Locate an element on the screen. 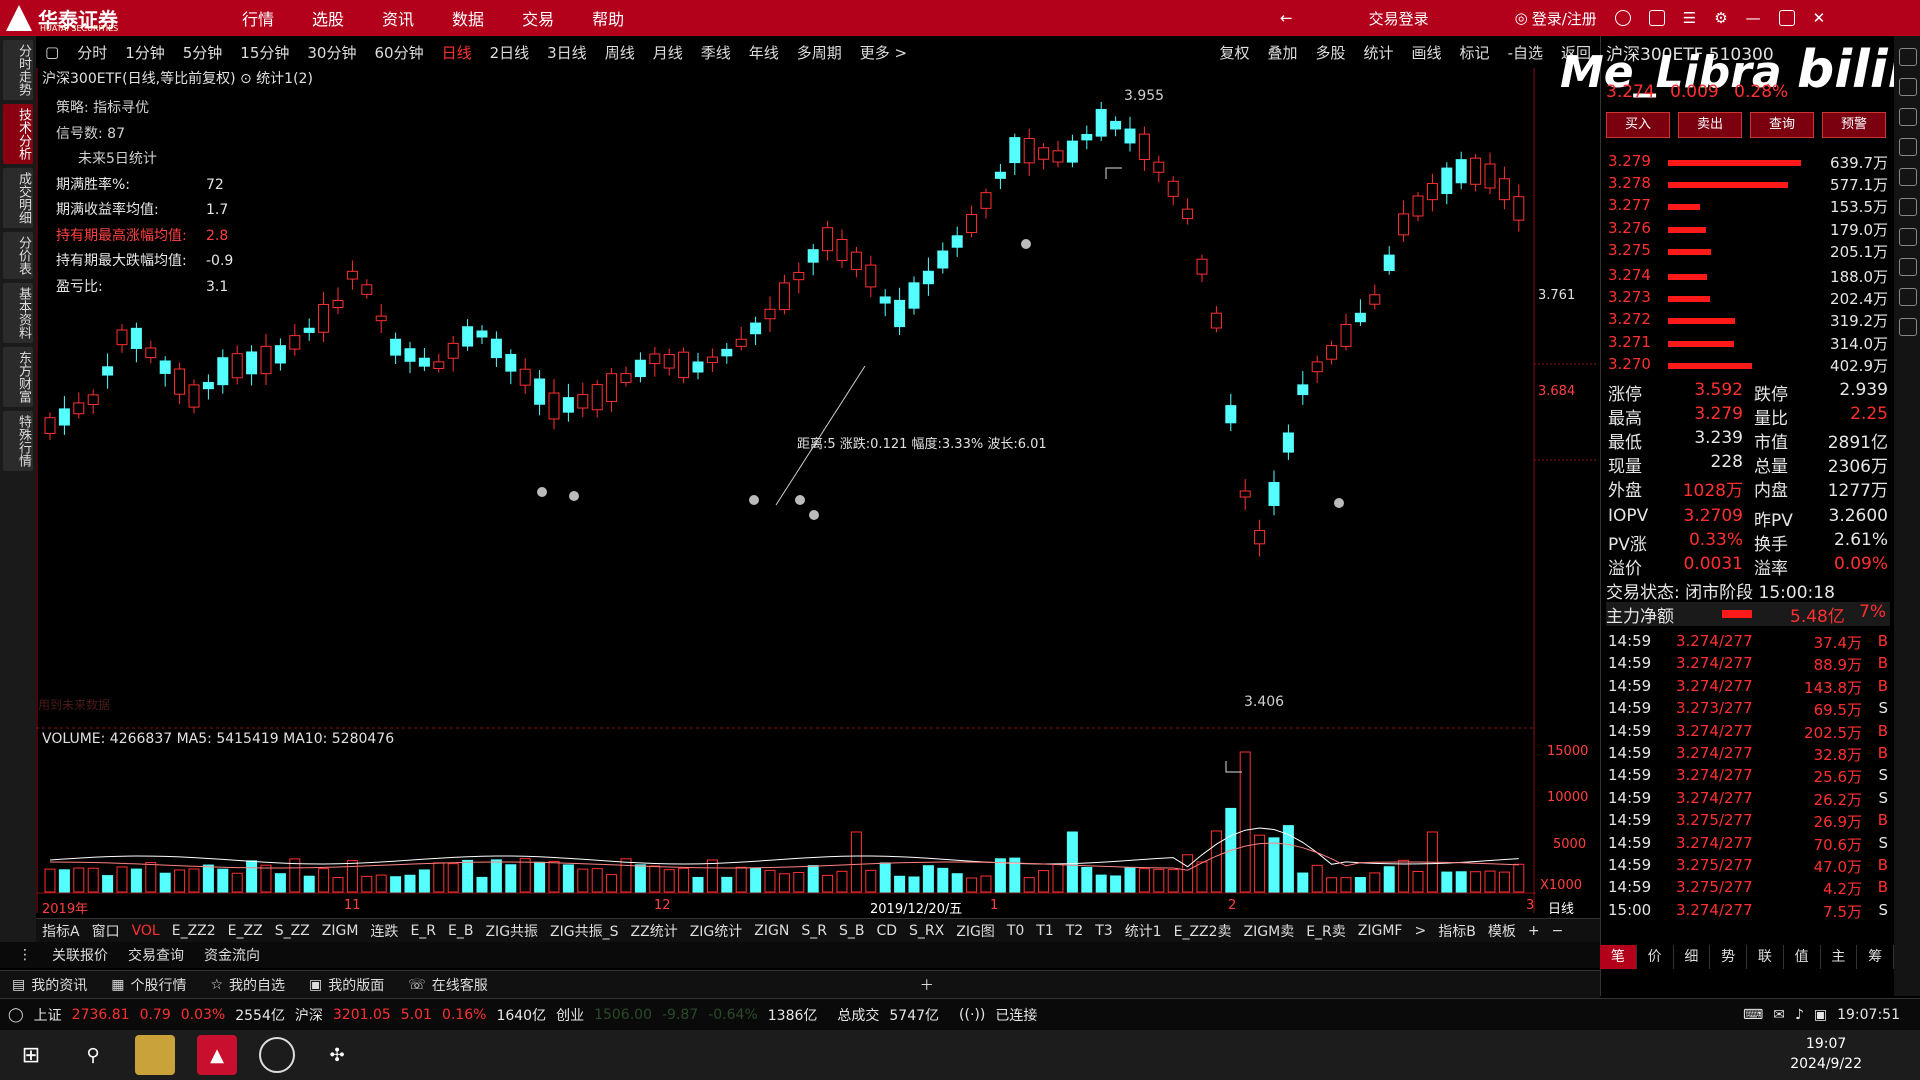 This screenshot has width=1920, height=1080. alert-button: 预警 is located at coordinates (1854, 125).